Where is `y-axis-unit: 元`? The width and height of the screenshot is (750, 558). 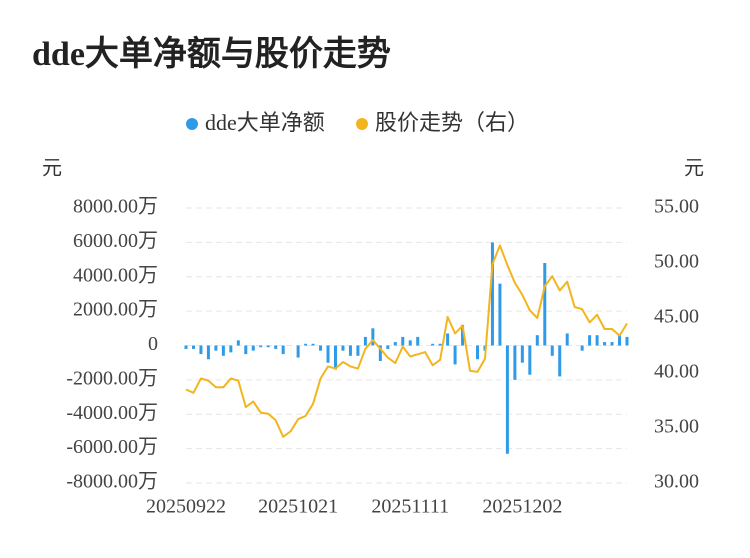
y-axis-unit: 元 is located at coordinates (52, 169).